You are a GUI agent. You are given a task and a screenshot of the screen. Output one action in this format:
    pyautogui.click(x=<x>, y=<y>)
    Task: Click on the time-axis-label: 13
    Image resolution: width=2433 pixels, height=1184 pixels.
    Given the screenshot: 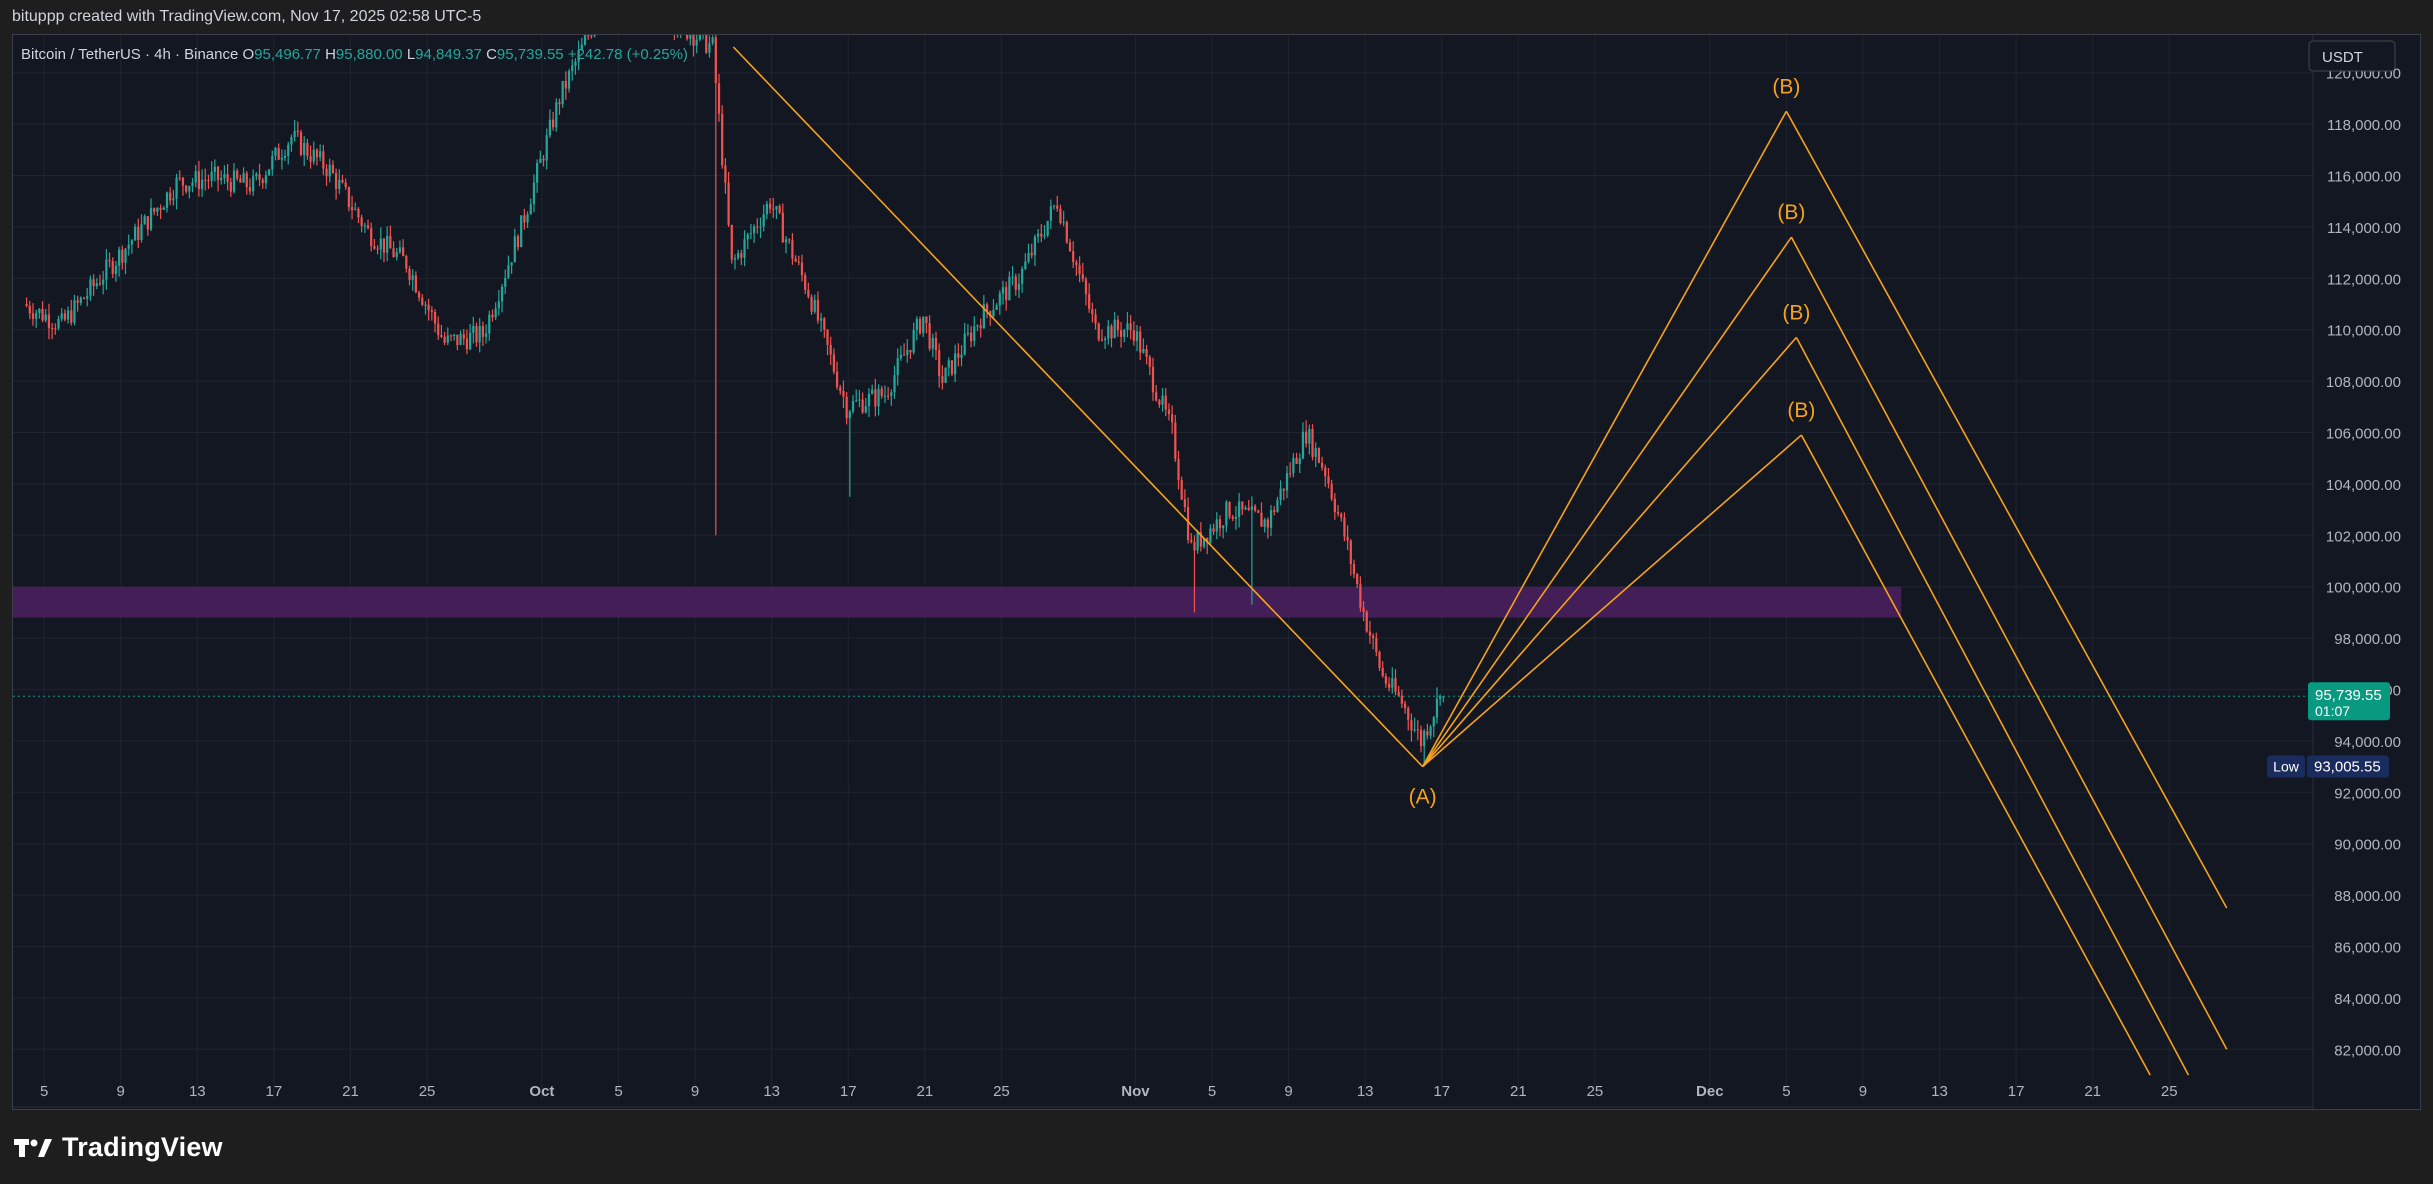 What is the action you would take?
    pyautogui.click(x=1939, y=1091)
    